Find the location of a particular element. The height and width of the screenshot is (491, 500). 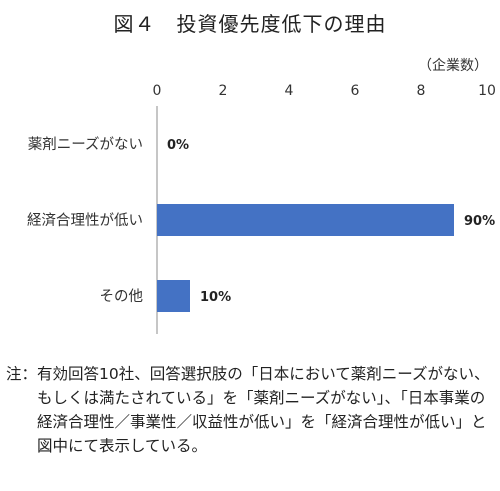

x-tick-label: 6 is located at coordinates (355, 91).